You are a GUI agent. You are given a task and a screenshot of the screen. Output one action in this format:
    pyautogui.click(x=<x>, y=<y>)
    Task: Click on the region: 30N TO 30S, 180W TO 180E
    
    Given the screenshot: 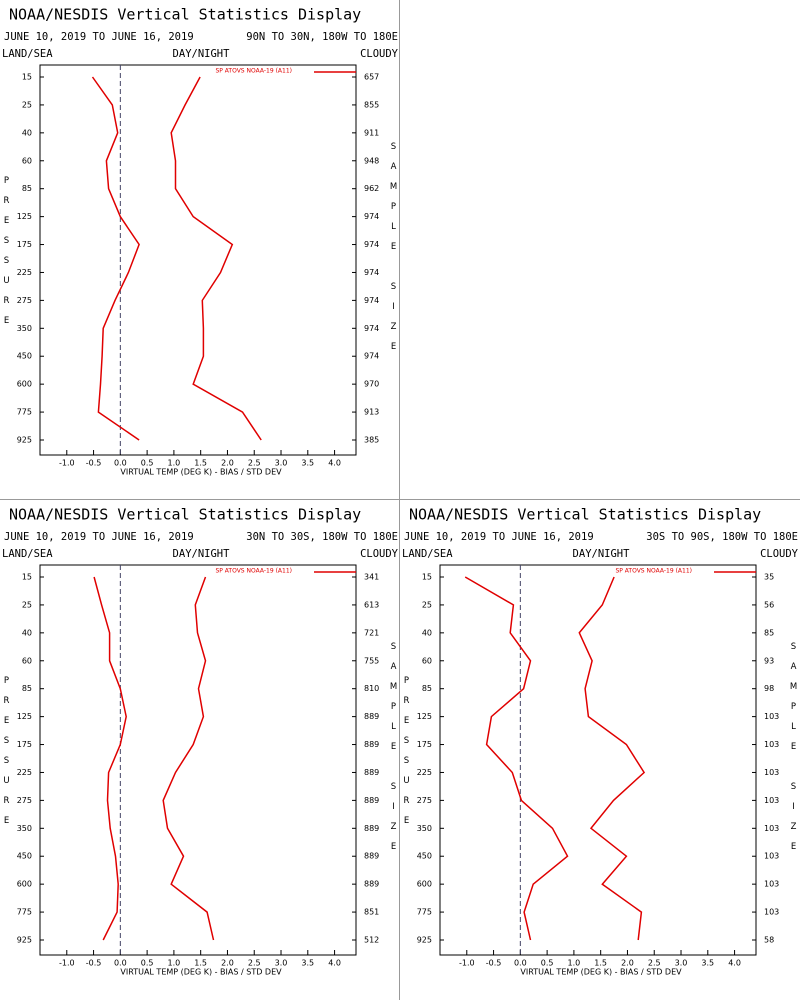 What is the action you would take?
    pyautogui.click(x=322, y=537)
    